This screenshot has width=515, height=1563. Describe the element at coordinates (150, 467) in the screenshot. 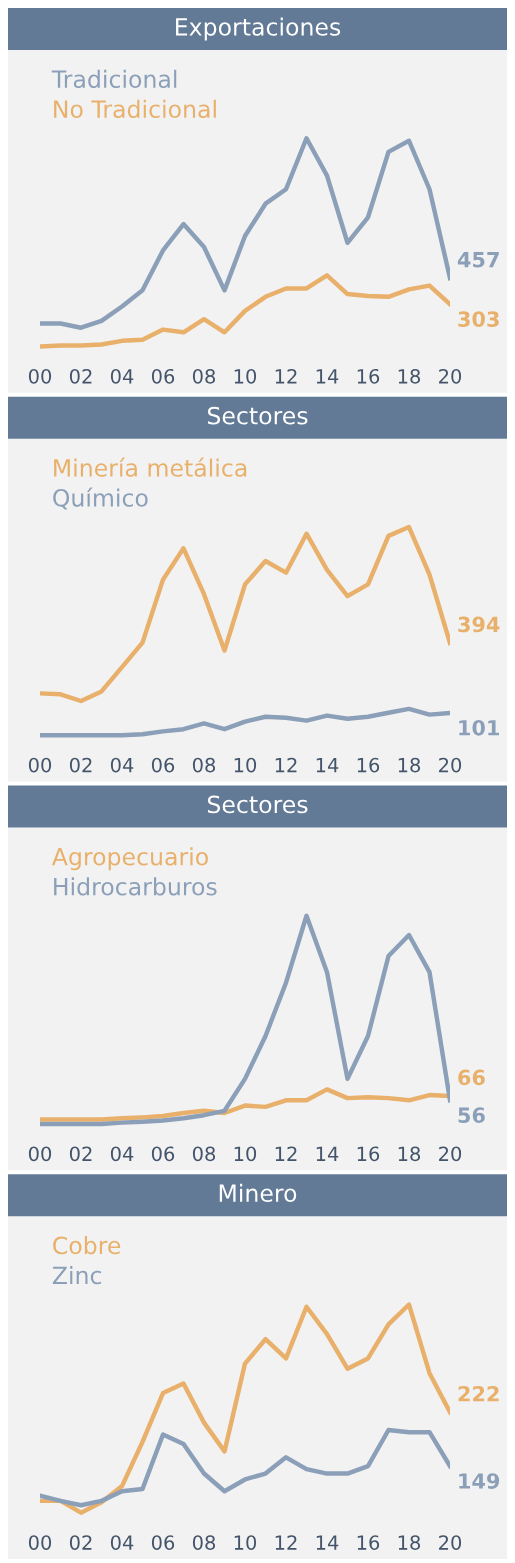

I see `text: Minería metálica` at that location.